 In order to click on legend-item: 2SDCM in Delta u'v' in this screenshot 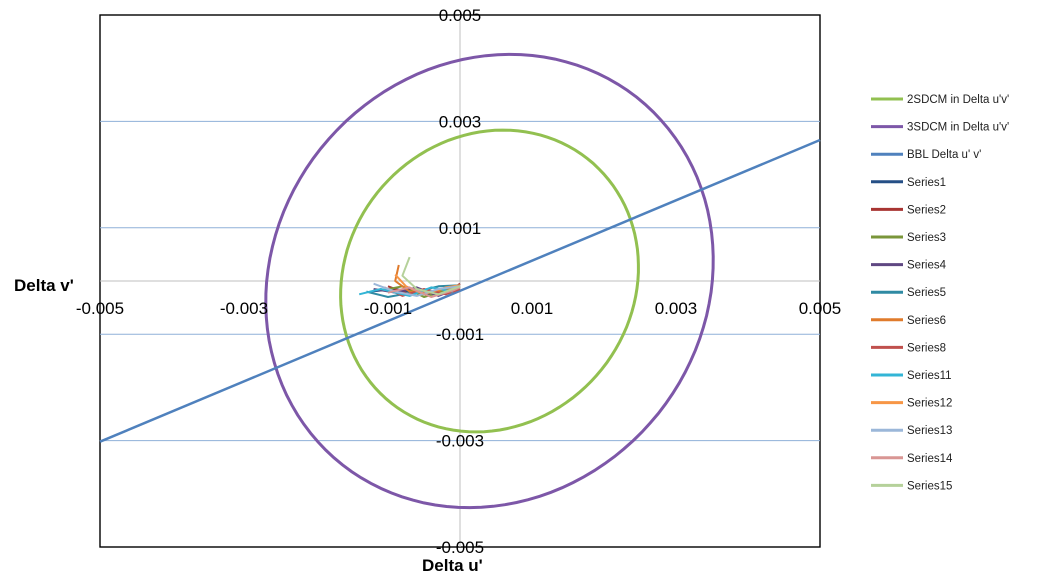, I will do `click(940, 100)`.